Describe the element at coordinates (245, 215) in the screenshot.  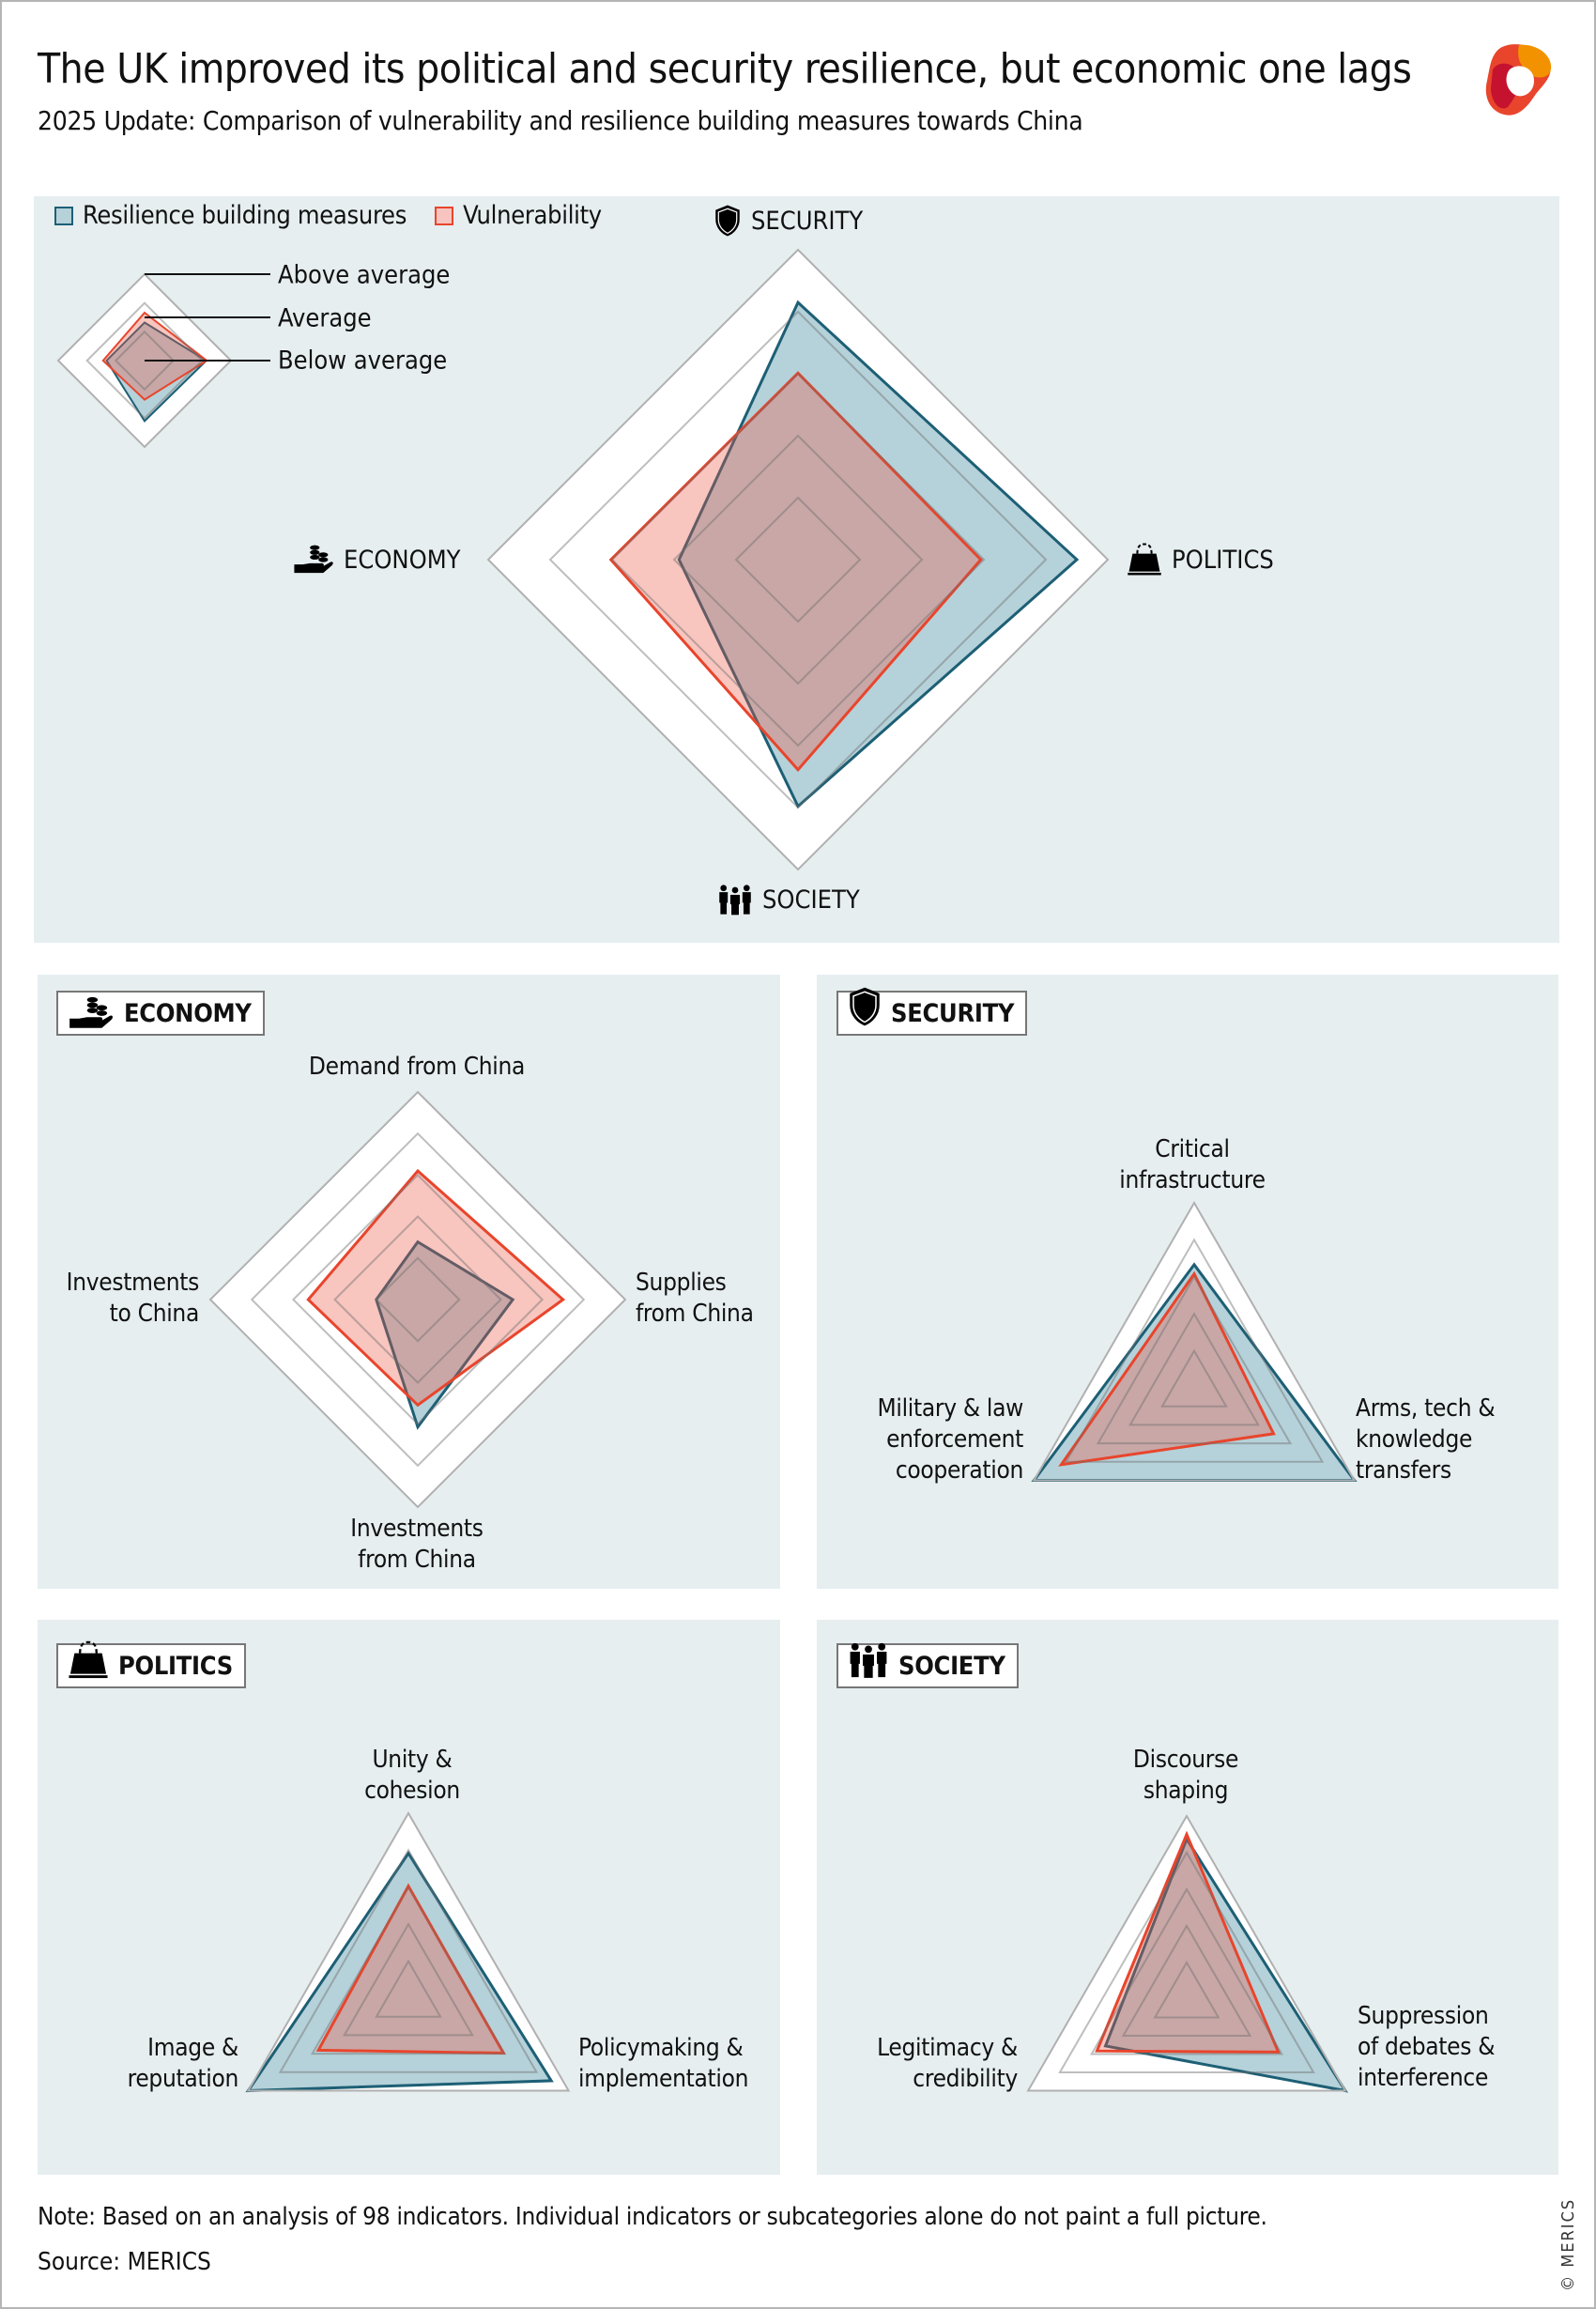
I see `legend-label-resilience: Resilience building measures` at that location.